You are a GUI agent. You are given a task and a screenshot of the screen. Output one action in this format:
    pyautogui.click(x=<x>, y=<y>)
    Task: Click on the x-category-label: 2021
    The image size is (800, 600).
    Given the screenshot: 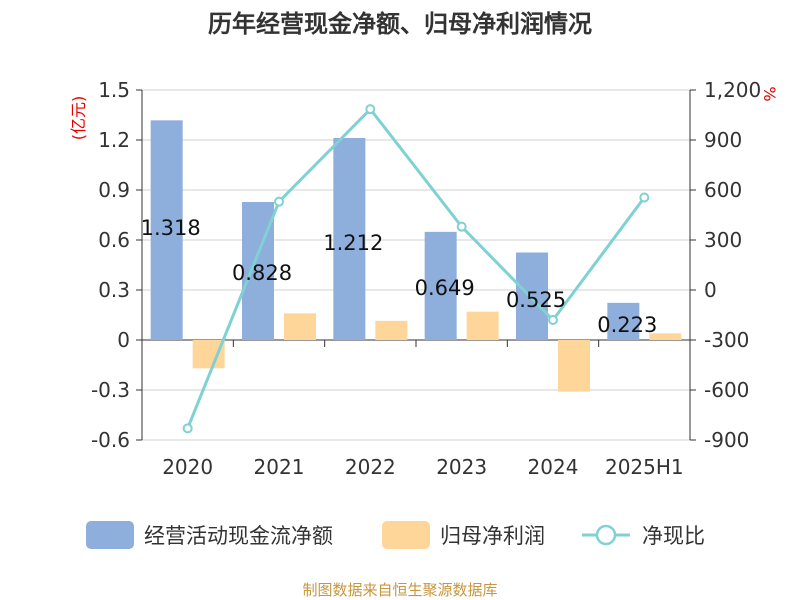 What is the action you would take?
    pyautogui.click(x=279, y=467)
    